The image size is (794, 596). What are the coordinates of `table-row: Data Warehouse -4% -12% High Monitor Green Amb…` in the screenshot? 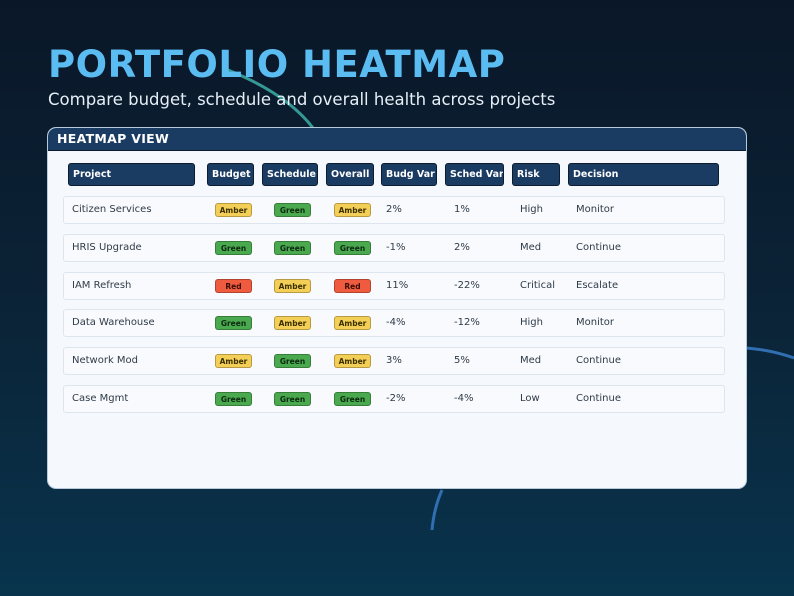 It's located at (394, 323).